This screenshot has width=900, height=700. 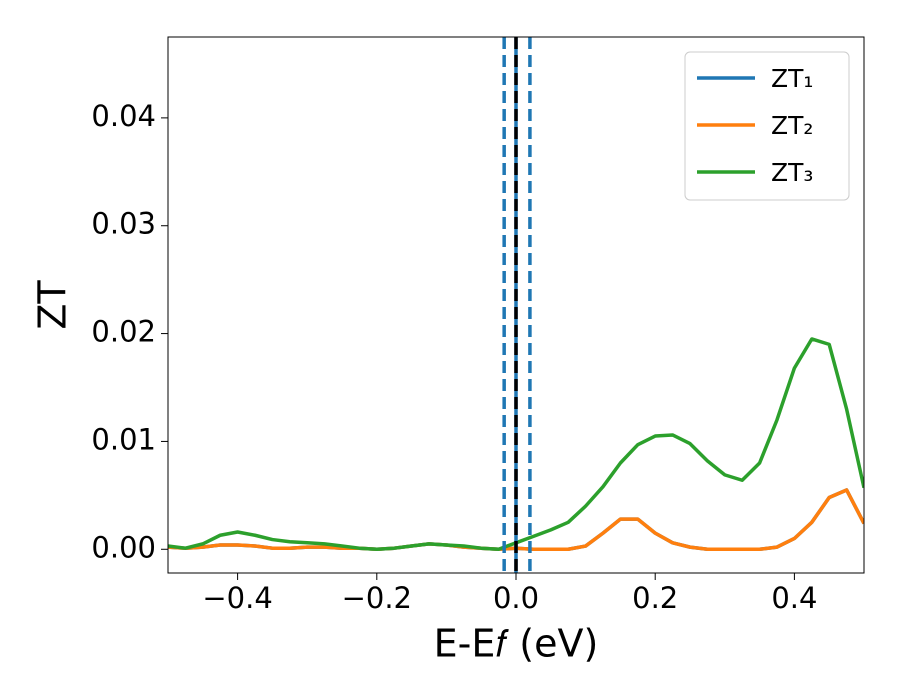 I want to click on y-tick-label: 0.02, so click(x=123, y=332).